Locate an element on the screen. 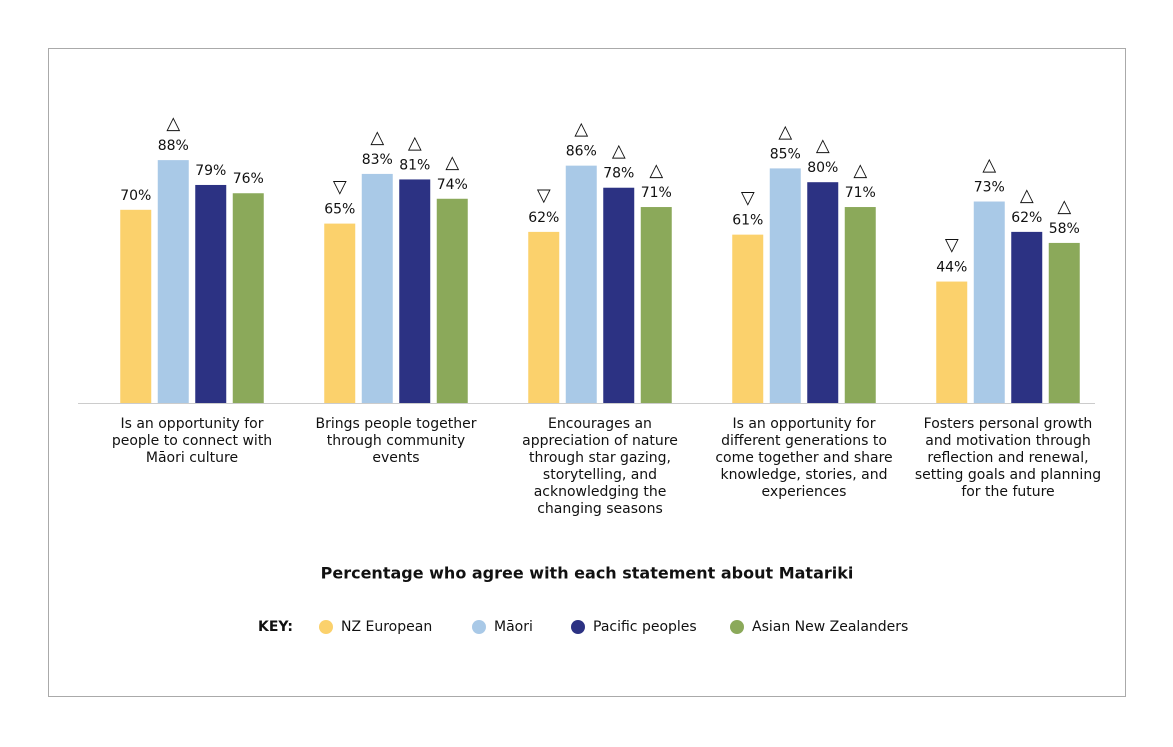  value-label: 76% is located at coordinates (248, 179).